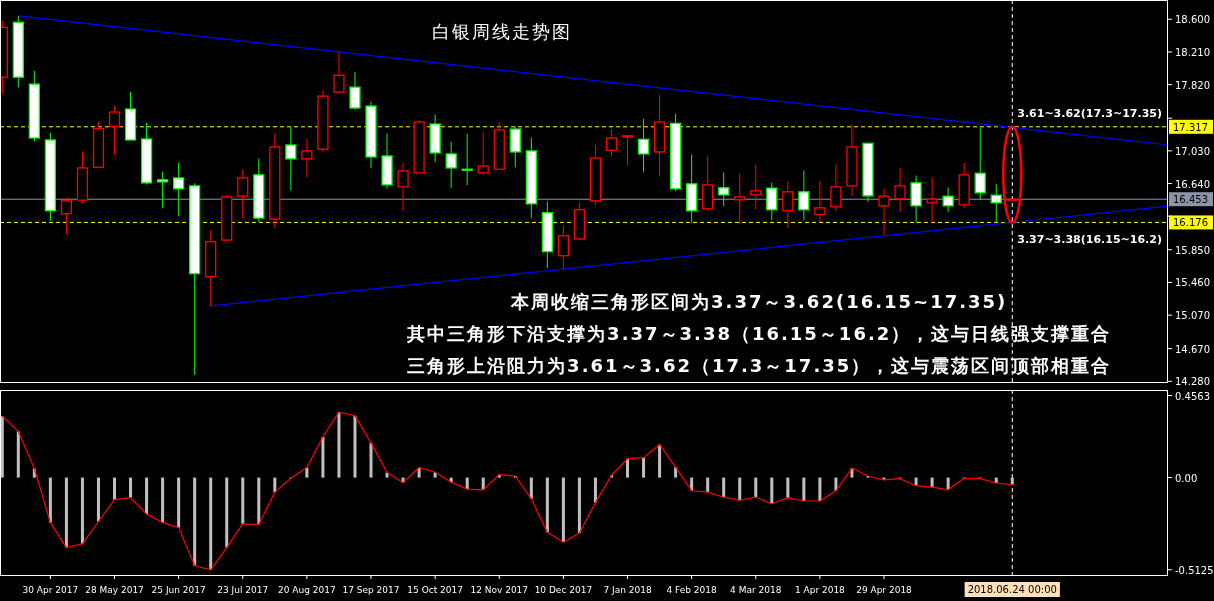  What do you see at coordinates (1192, 250) in the screenshot?
I see `y-tick-label: 15.850` at bounding box center [1192, 250].